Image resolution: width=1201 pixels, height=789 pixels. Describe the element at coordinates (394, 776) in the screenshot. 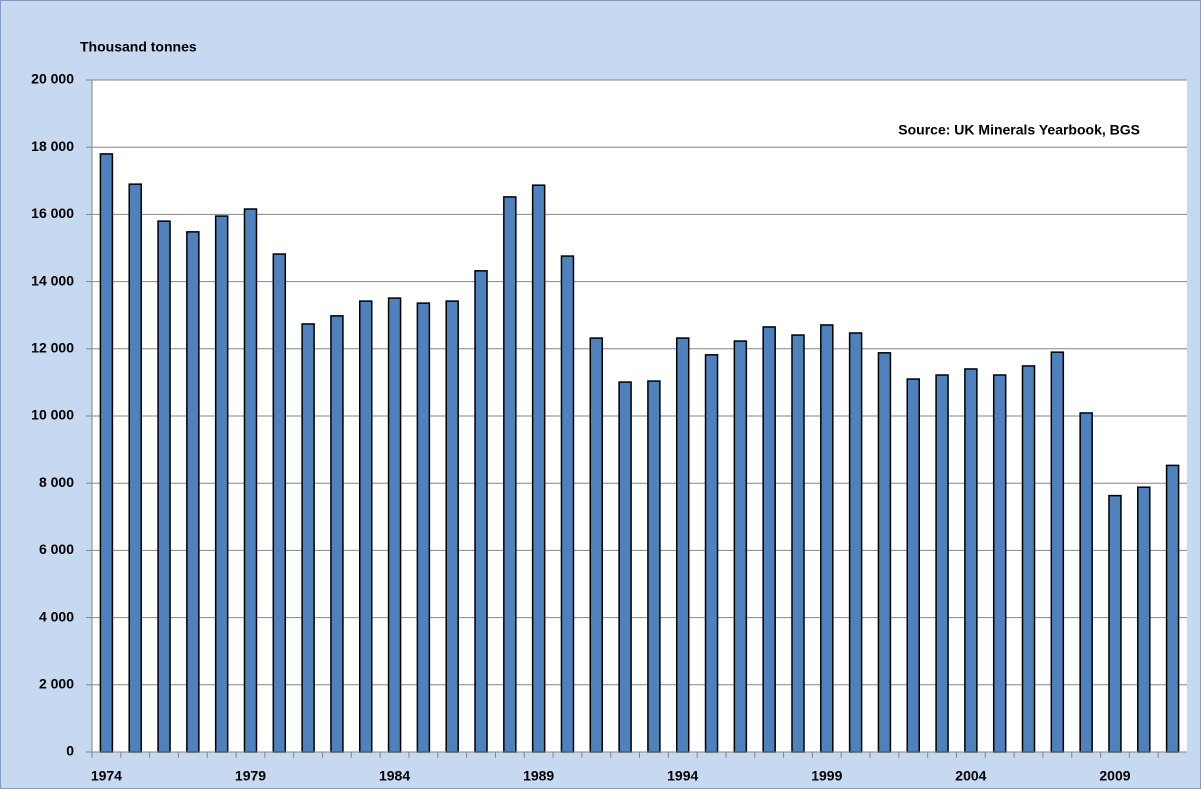

I see `x-tick-label: 1984` at that location.